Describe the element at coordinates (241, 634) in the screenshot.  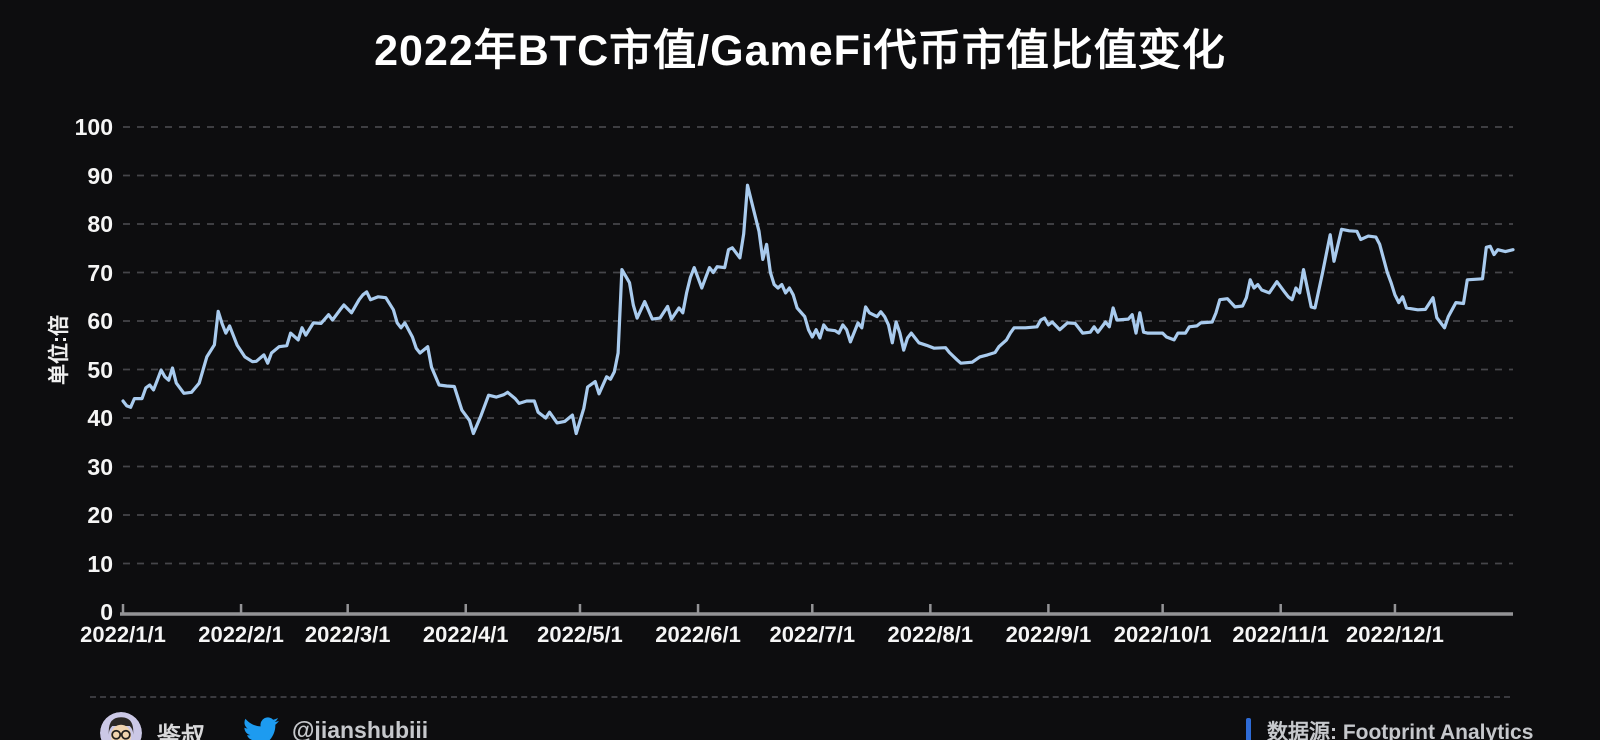
I see `x-tick-label: 2022/2/1` at that location.